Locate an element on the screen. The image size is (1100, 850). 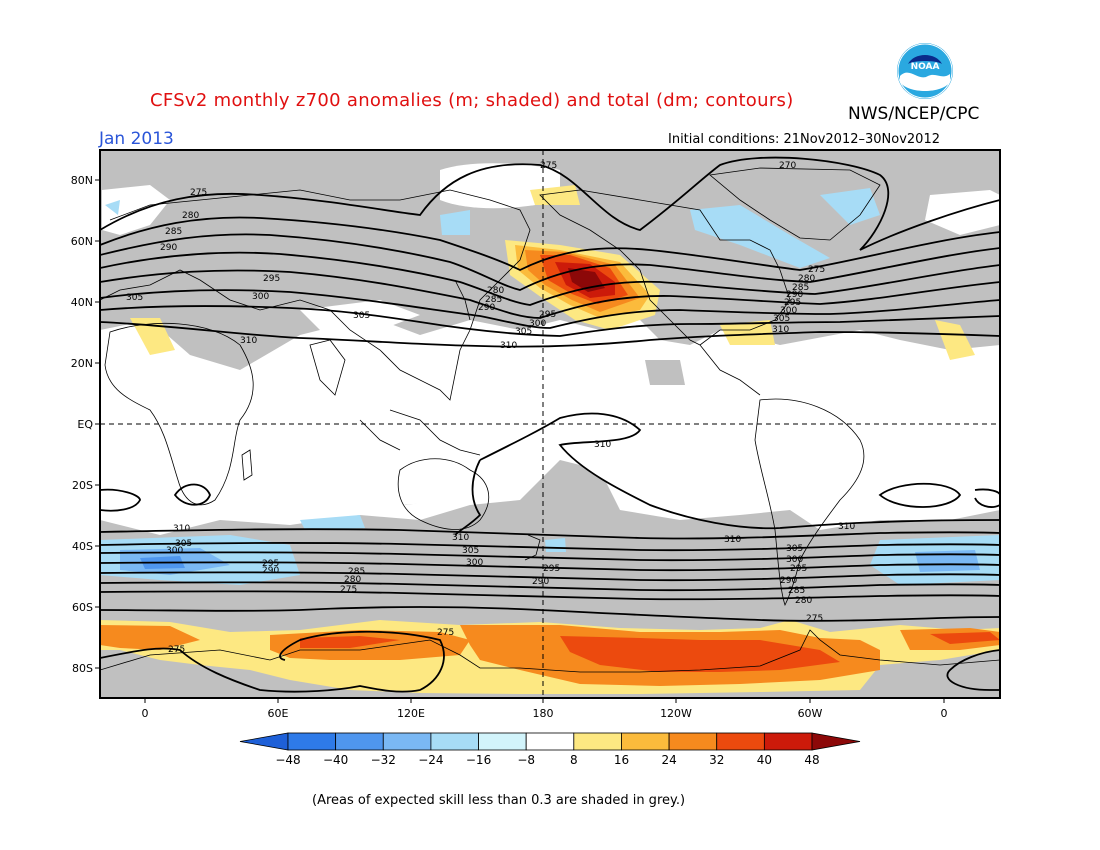
forecast-period: Jan 2013 is located at coordinates (136, 139).